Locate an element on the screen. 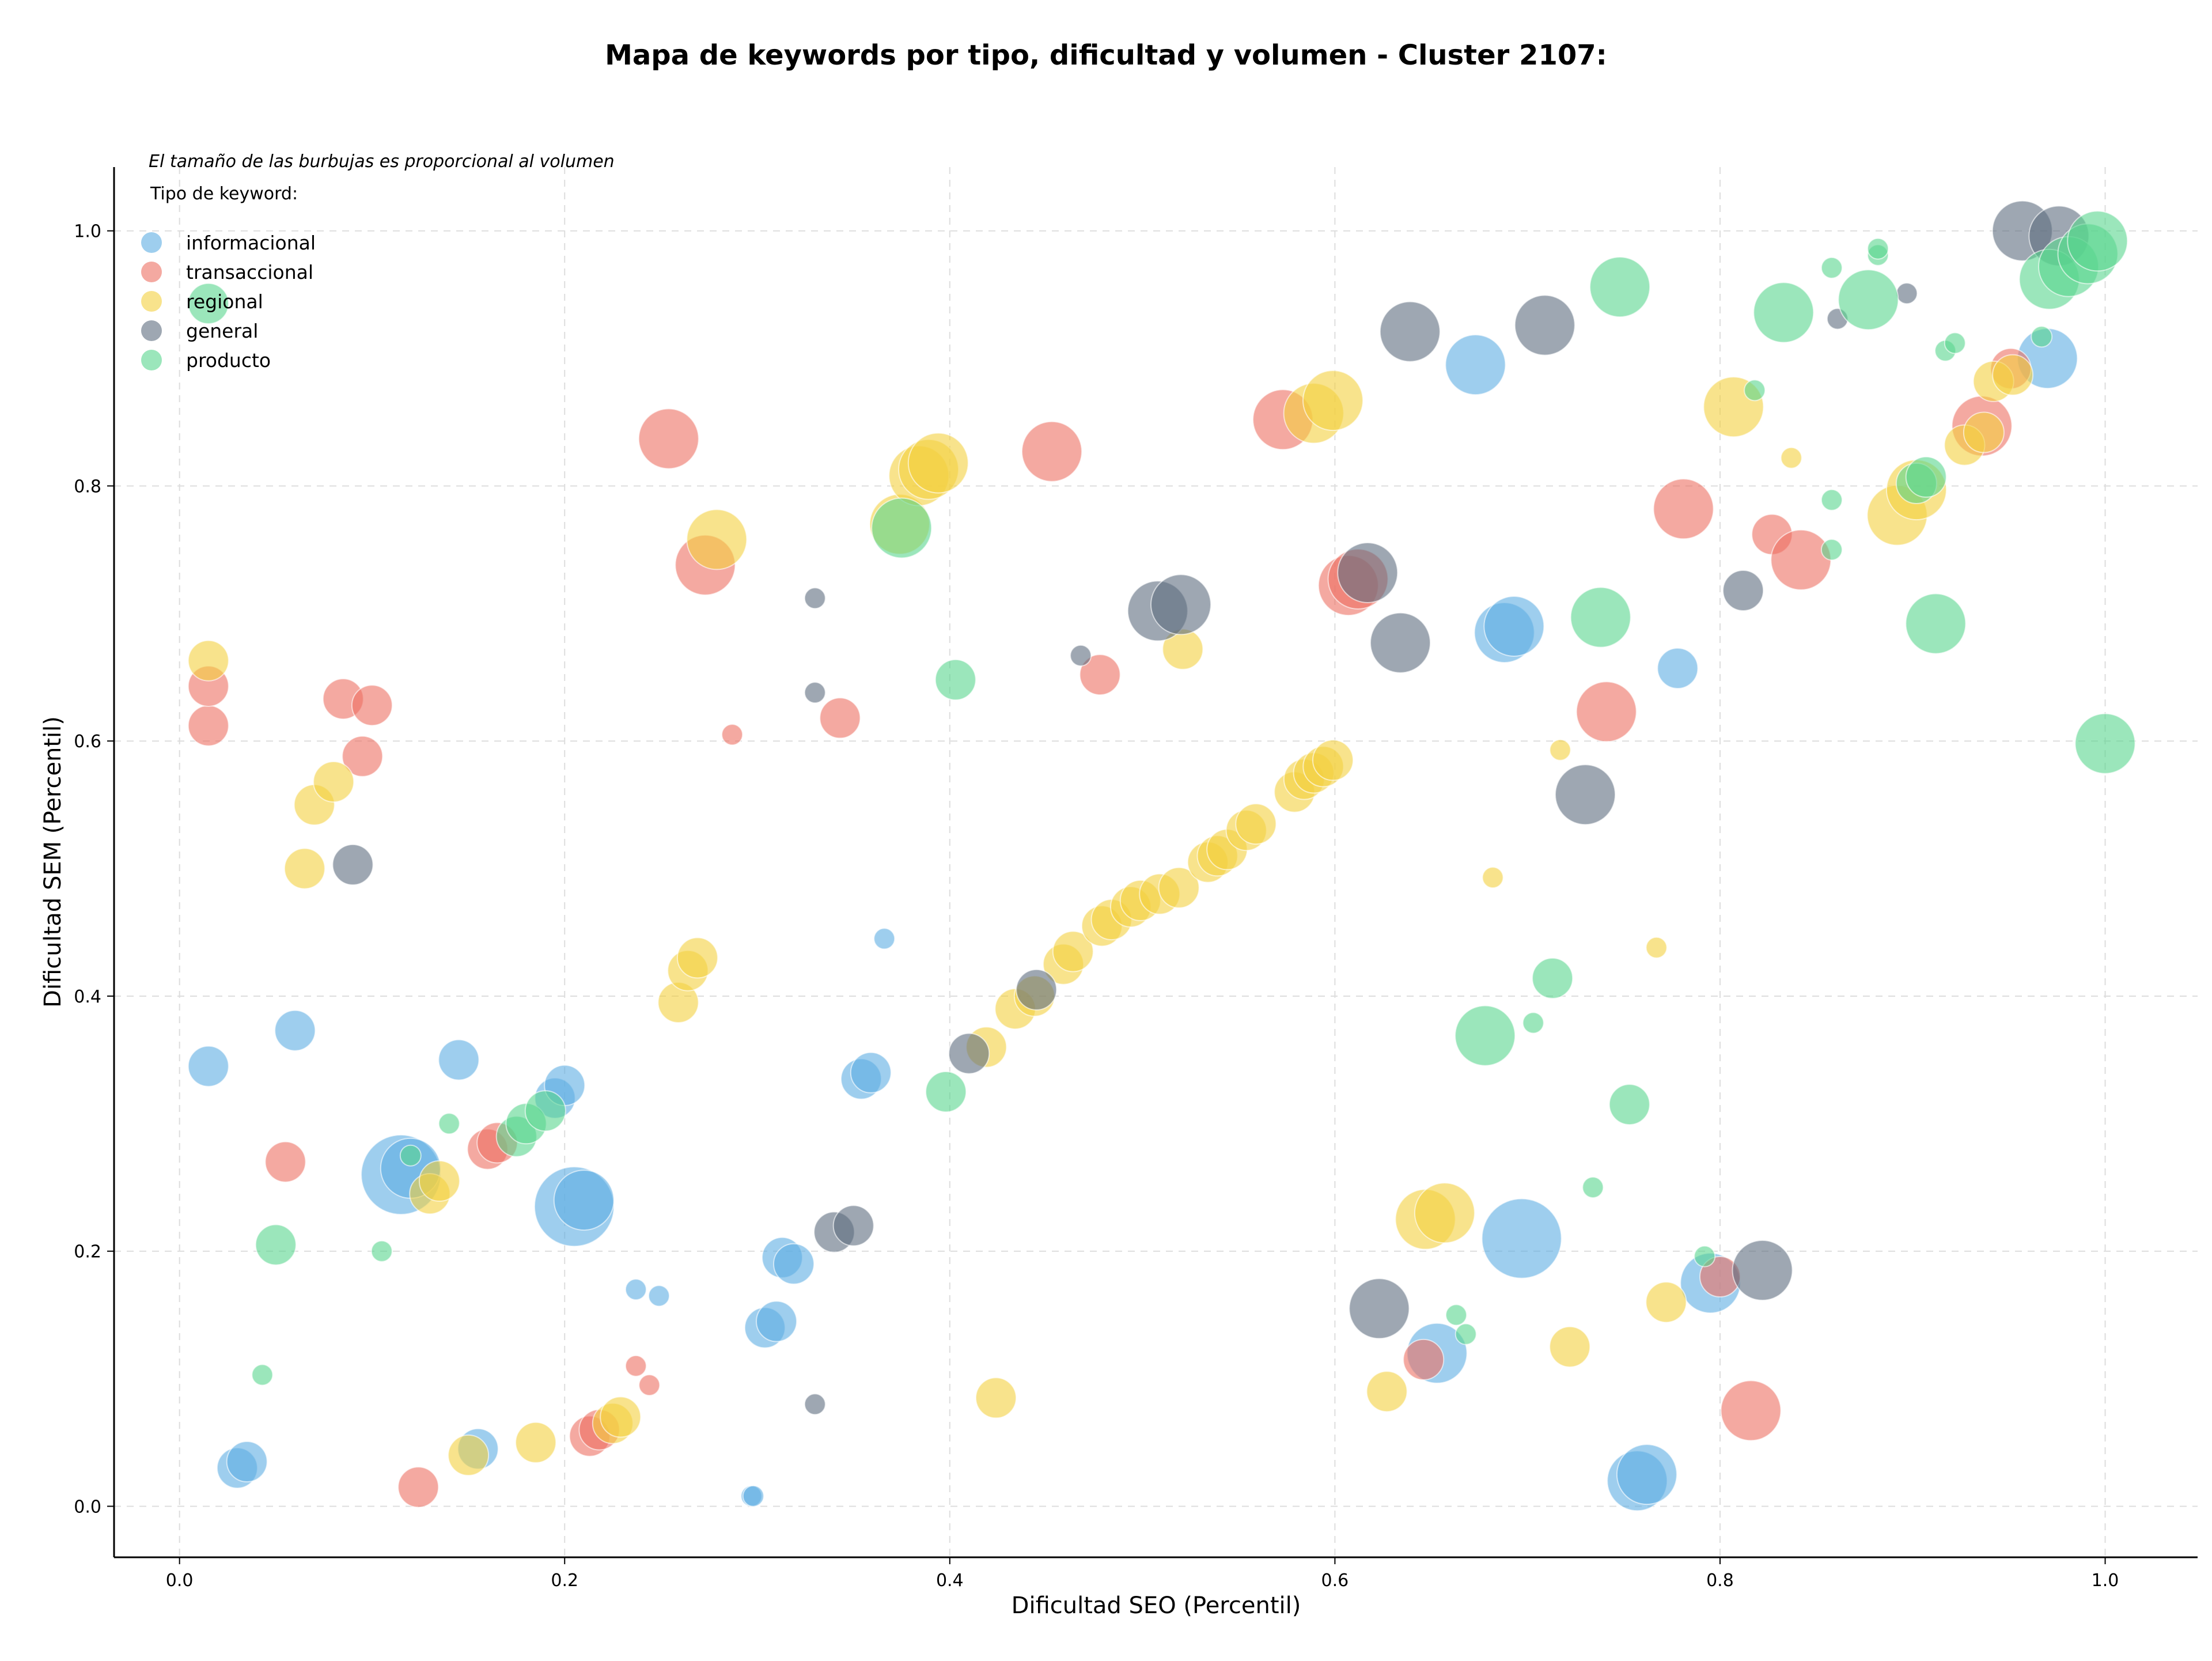 The width and height of the screenshot is (2212, 1661). legend-item-regional: regional is located at coordinates (202, 301).